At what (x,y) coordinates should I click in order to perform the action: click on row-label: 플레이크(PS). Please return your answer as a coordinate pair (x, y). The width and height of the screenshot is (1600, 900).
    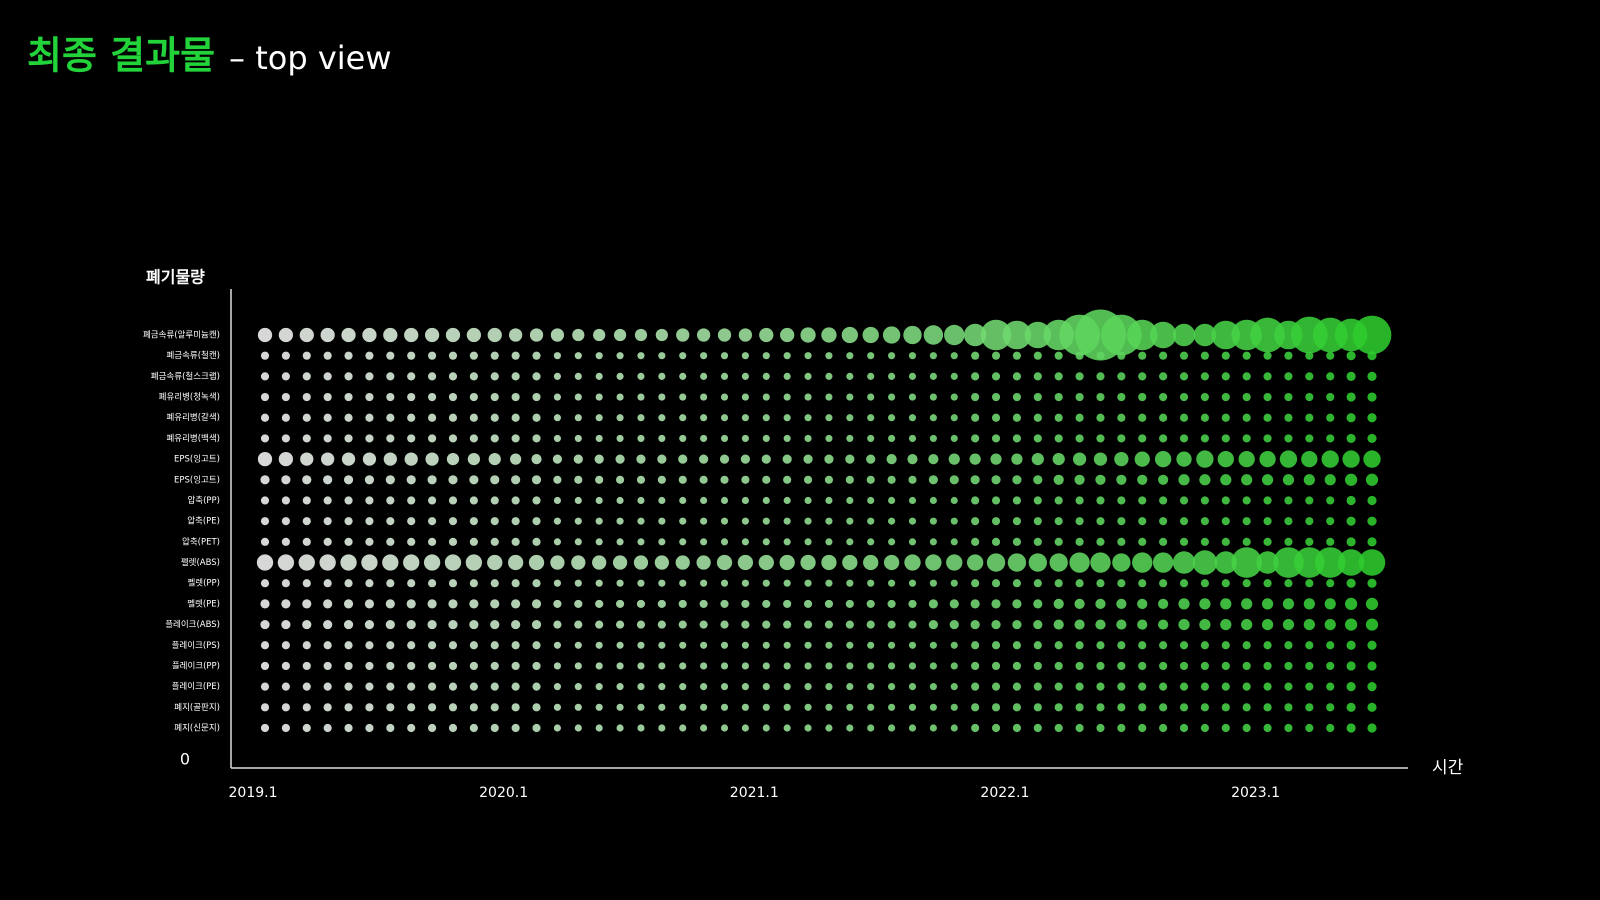
    Looking at the image, I should click on (196, 645).